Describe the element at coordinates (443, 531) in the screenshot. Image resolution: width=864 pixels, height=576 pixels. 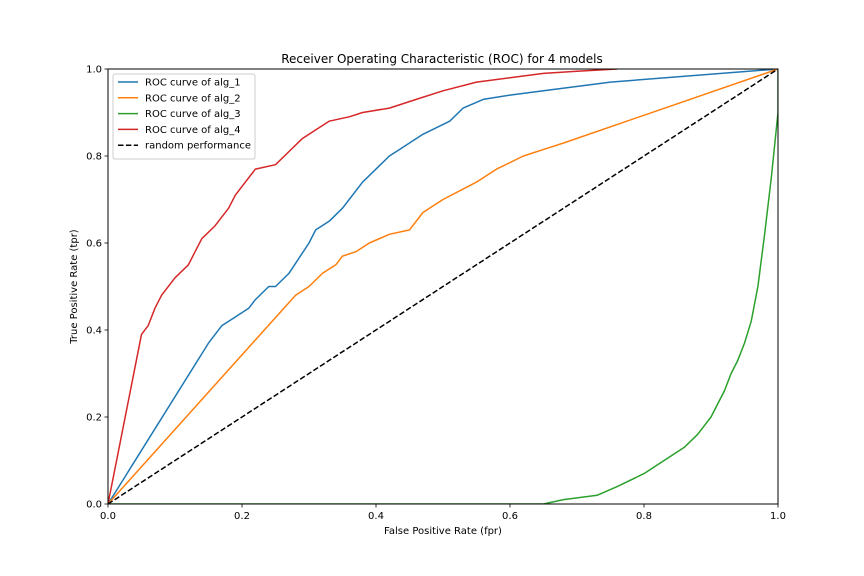
I see `x-axis-label: False Positive Rate (fpr)` at that location.